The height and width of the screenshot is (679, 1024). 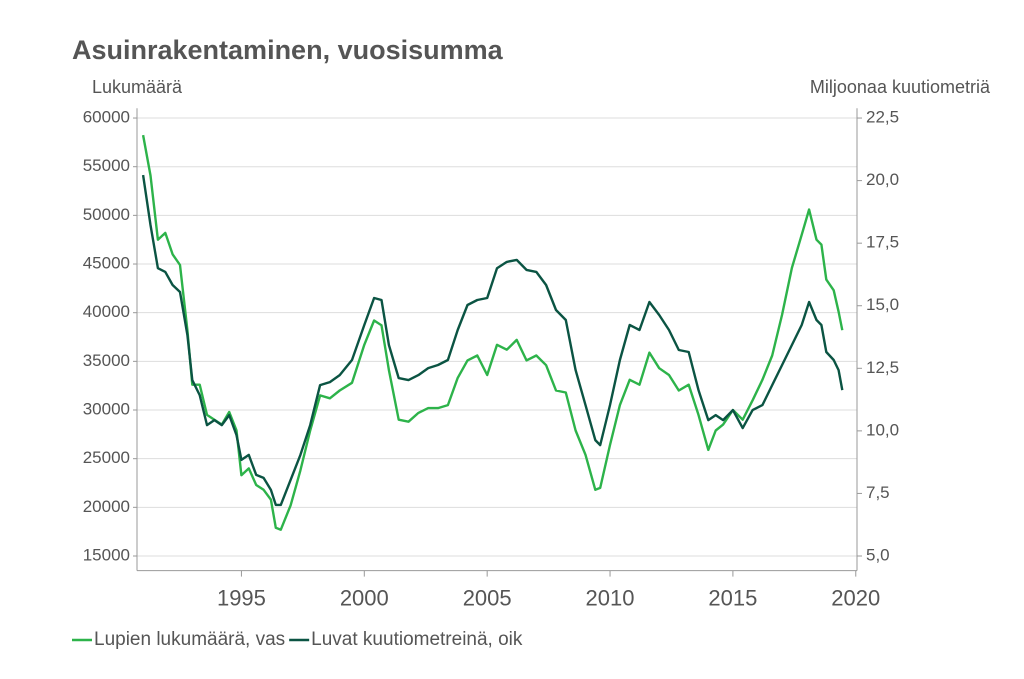 I want to click on y-tick-label: 40000, so click(x=106, y=311).